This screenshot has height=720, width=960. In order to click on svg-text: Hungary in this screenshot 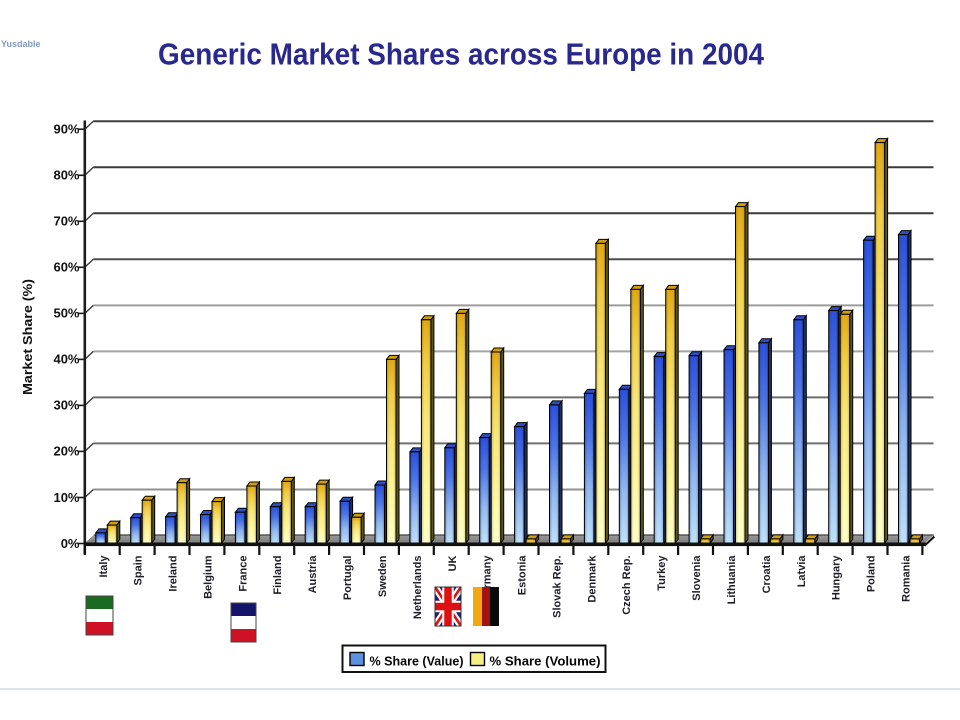, I will do `click(837, 578)`.